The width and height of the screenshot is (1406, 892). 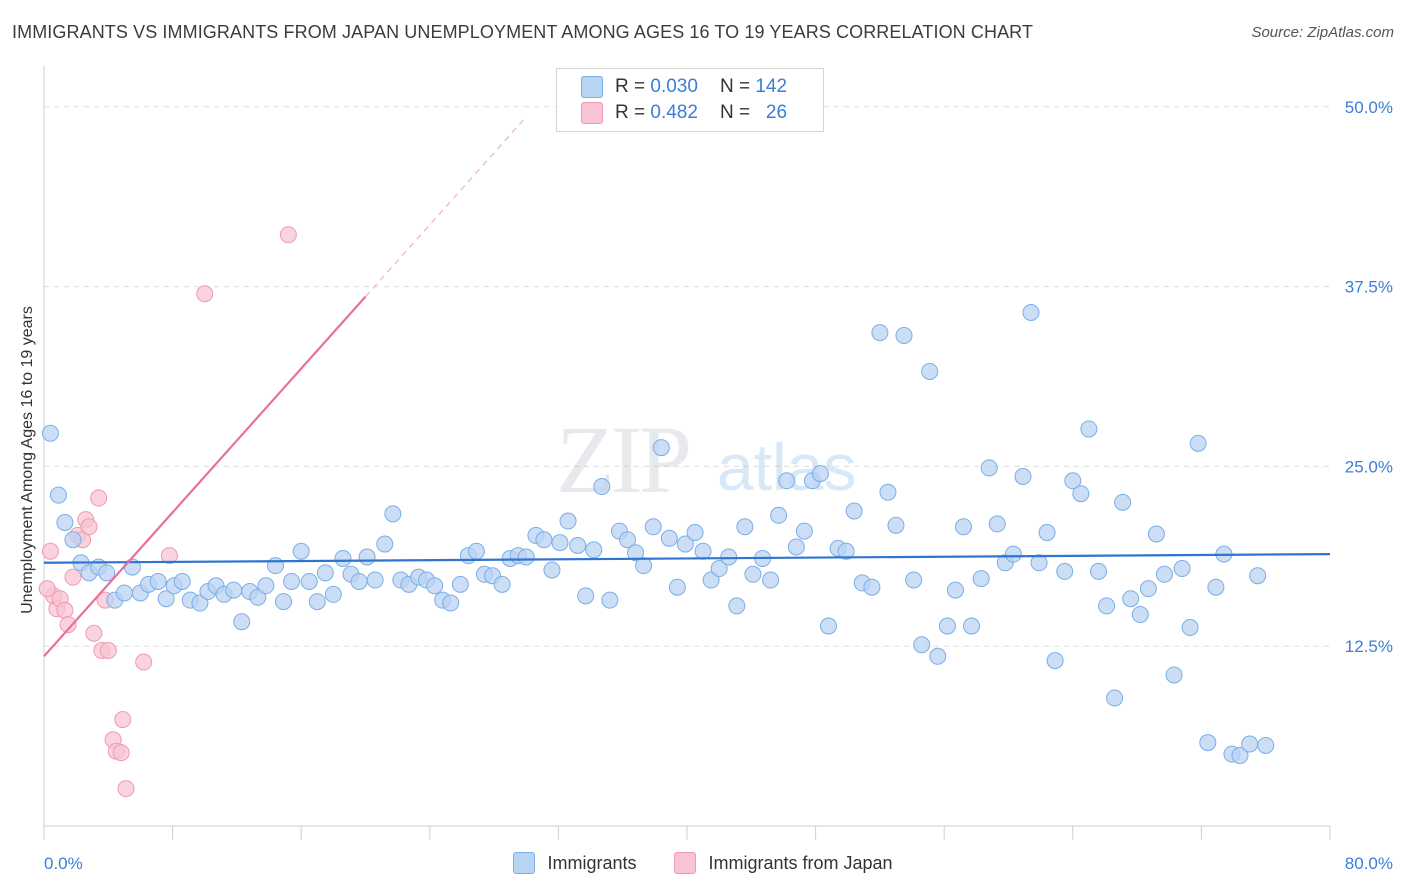 What do you see at coordinates (735, 86) in the screenshot?
I see `legend-n-label: N =` at bounding box center [735, 86].